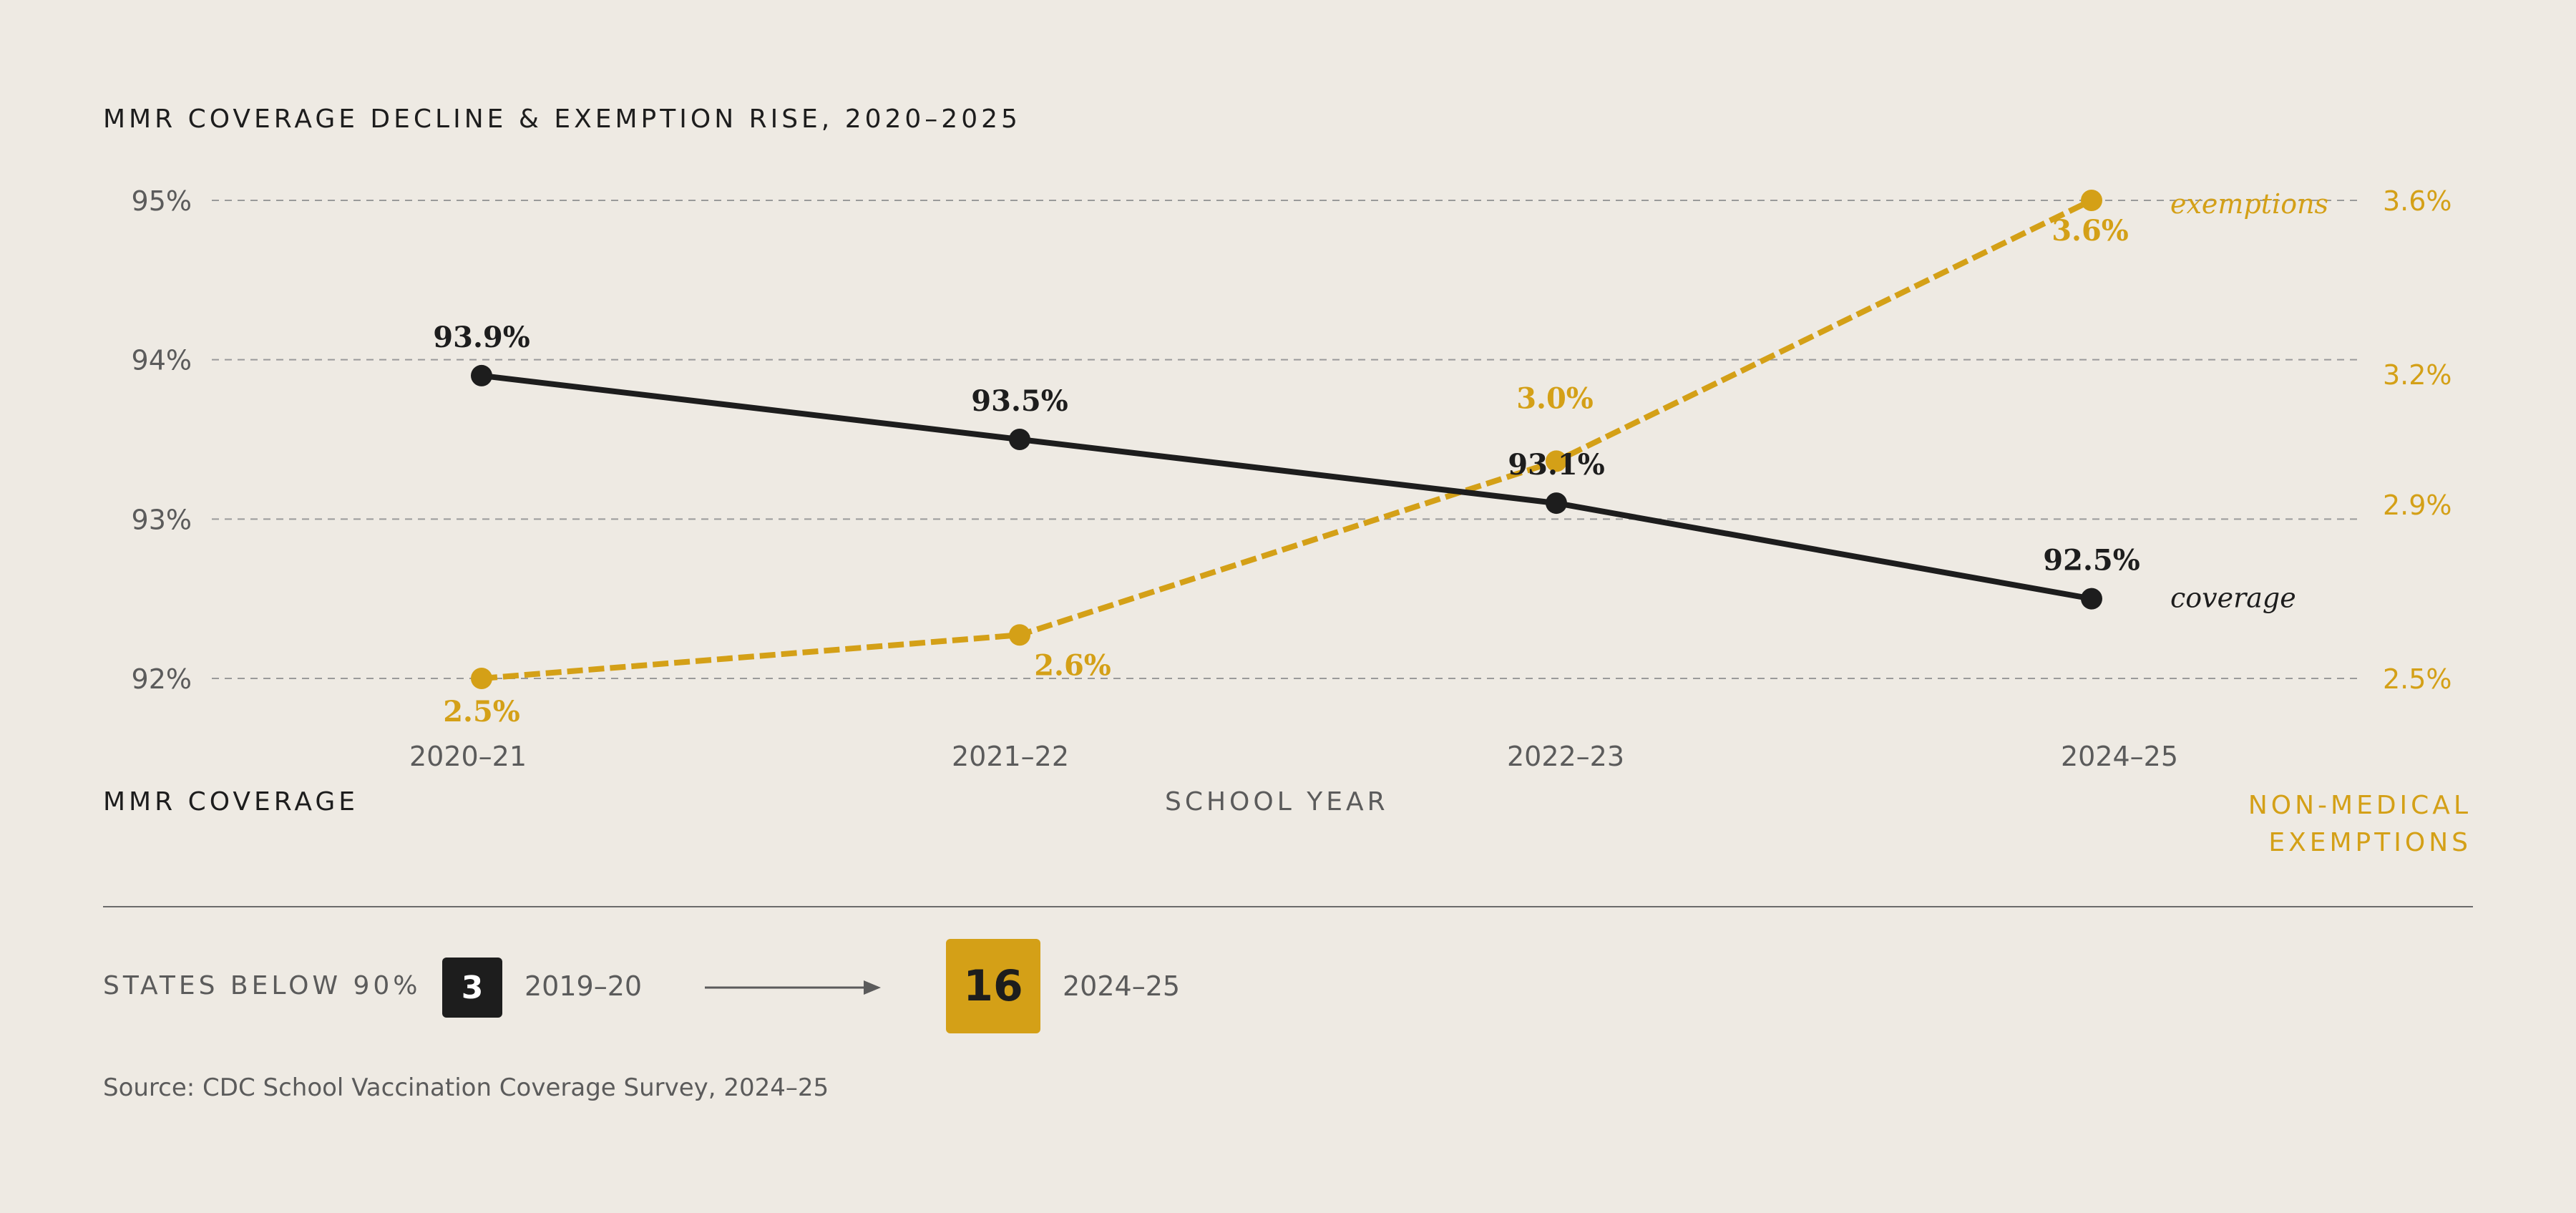  What do you see at coordinates (2417, 375) in the screenshot?
I see `right-axis-tick: 3.2%` at bounding box center [2417, 375].